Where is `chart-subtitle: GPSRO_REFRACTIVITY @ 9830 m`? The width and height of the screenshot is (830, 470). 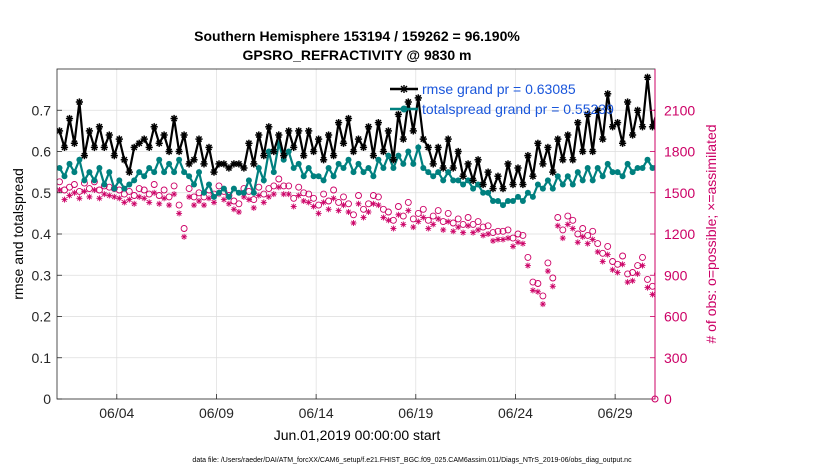 chart-subtitle: GPSRO_REFRACTIVITY @ 9830 m is located at coordinates (357, 55).